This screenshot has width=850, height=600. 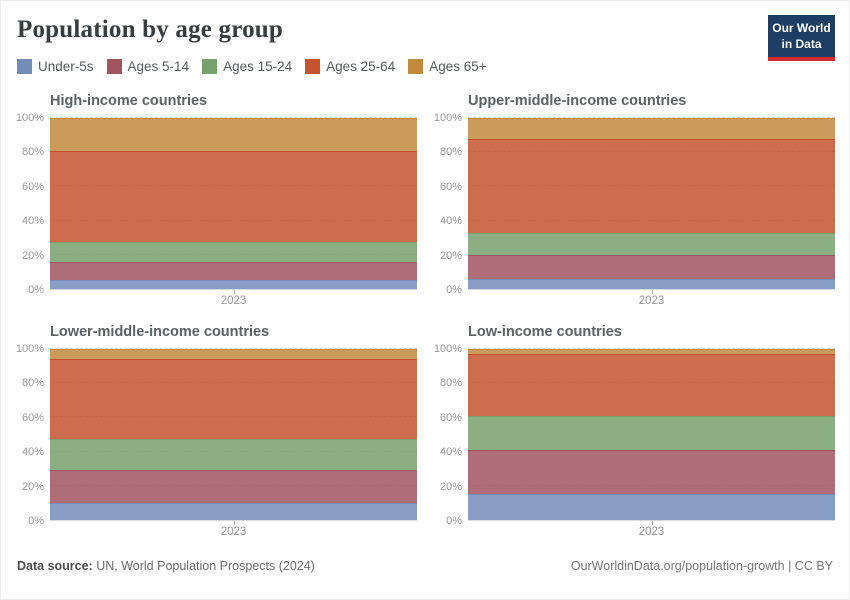 I want to click on legend-swatch-ages-65plus, so click(x=416, y=66).